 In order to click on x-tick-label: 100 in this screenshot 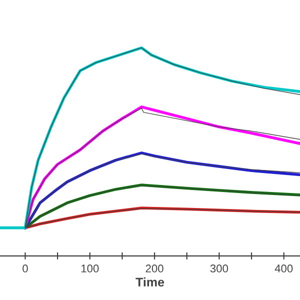, I will do `click(90, 268)`.